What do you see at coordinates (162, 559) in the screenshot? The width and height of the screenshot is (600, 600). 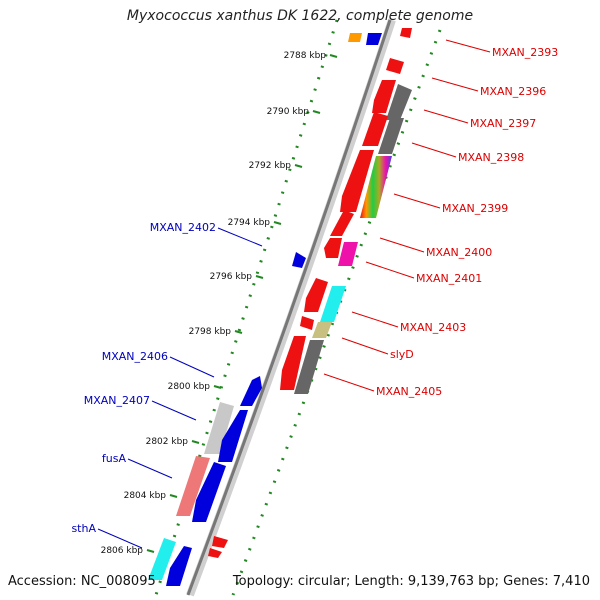 I see `gene-stha` at bounding box center [162, 559].